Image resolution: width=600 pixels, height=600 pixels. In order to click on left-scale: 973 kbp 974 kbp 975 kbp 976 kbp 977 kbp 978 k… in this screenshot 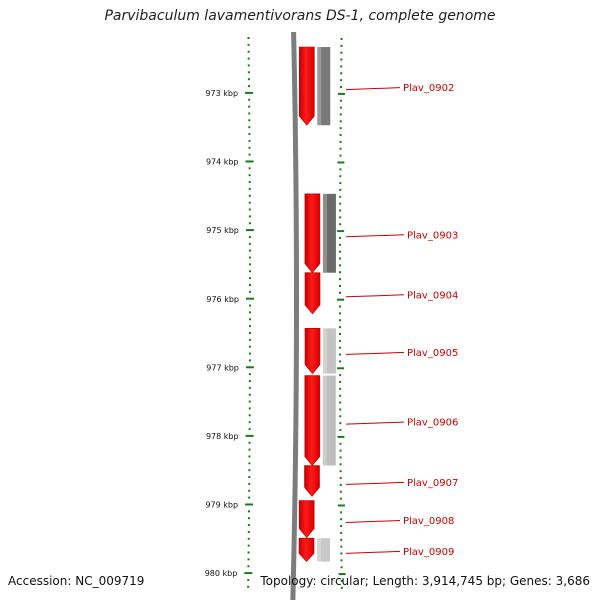, I will do `click(229, 312)`.